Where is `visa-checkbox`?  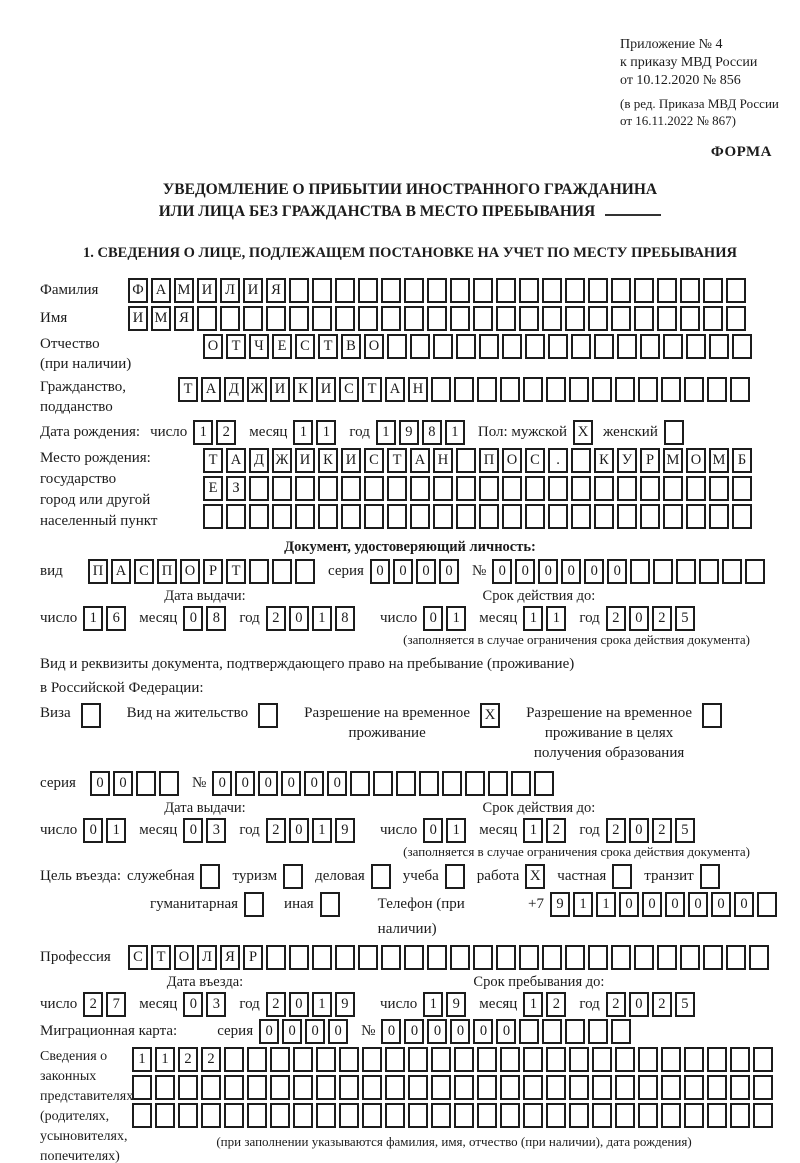 visa-checkbox is located at coordinates (90, 715).